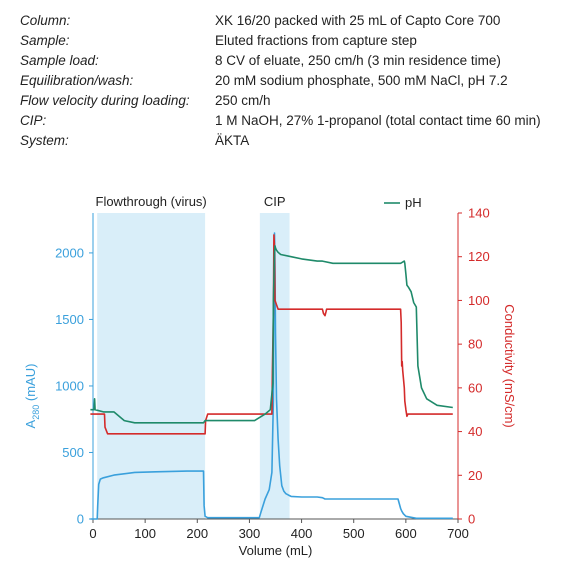 The image size is (574, 573). What do you see at coordinates (475, 431) in the screenshot?
I see `y-right-tick-label: 40` at bounding box center [475, 431].